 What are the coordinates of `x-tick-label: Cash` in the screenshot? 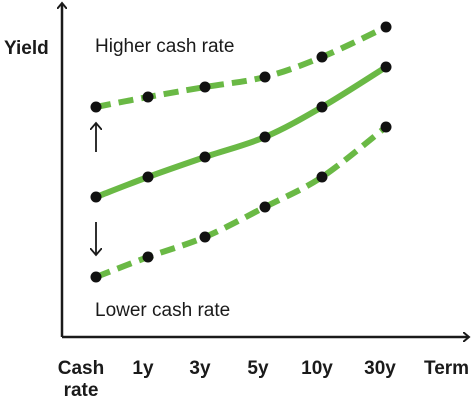 It's located at (81, 368).